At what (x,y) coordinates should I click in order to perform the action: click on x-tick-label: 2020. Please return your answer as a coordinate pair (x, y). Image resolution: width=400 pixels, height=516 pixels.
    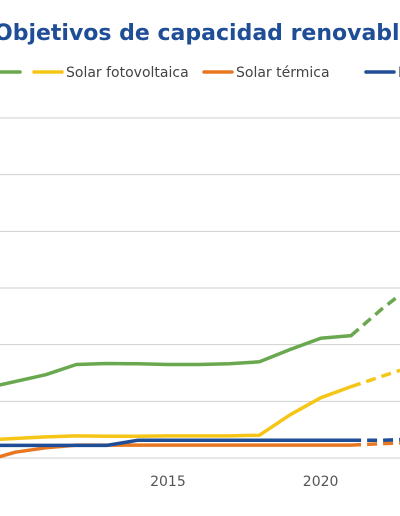
    Looking at the image, I should click on (321, 482).